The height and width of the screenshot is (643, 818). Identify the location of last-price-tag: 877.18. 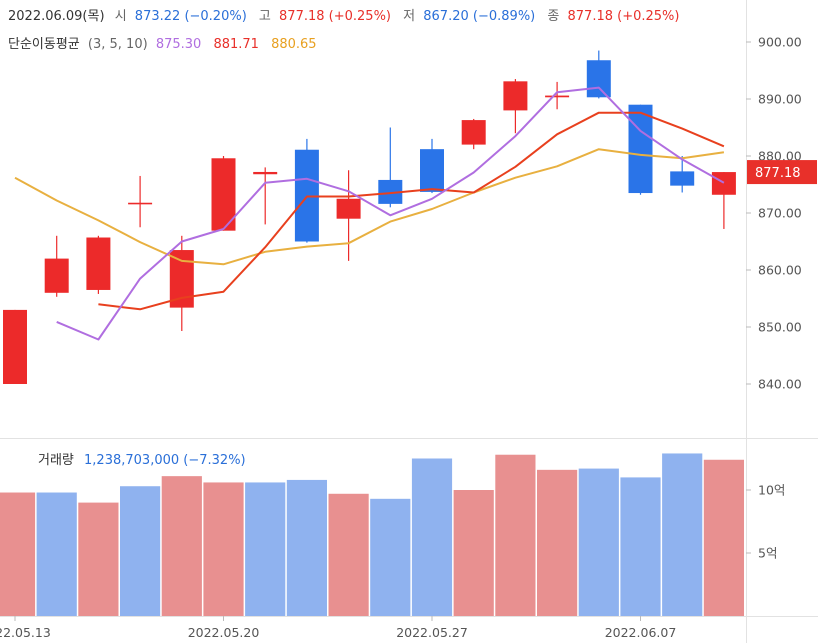
(782, 172).